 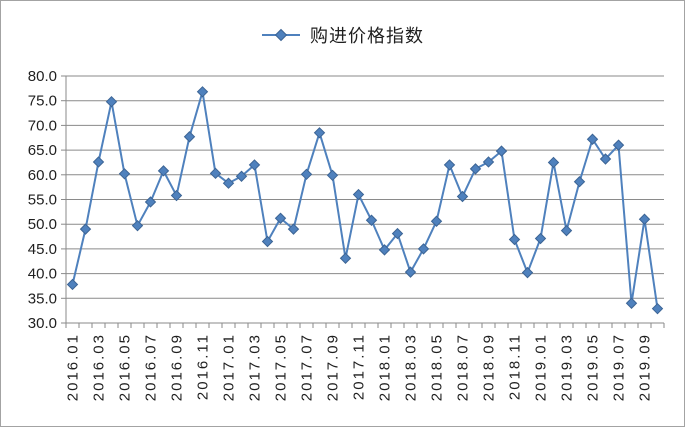 I want to click on legend-line-marker-icon, so click(x=281, y=35).